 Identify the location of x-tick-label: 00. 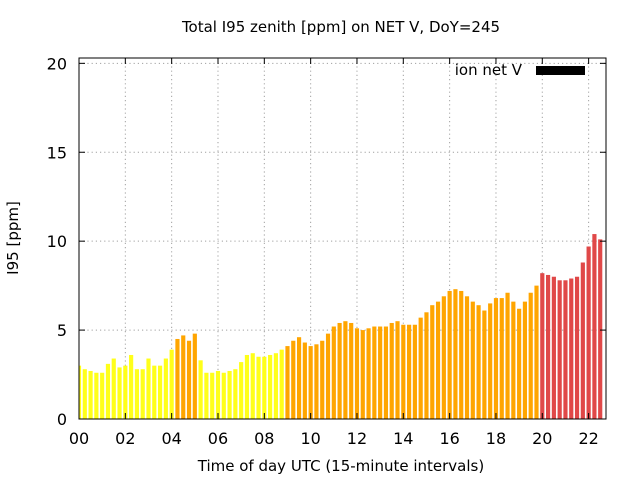
(79, 438).